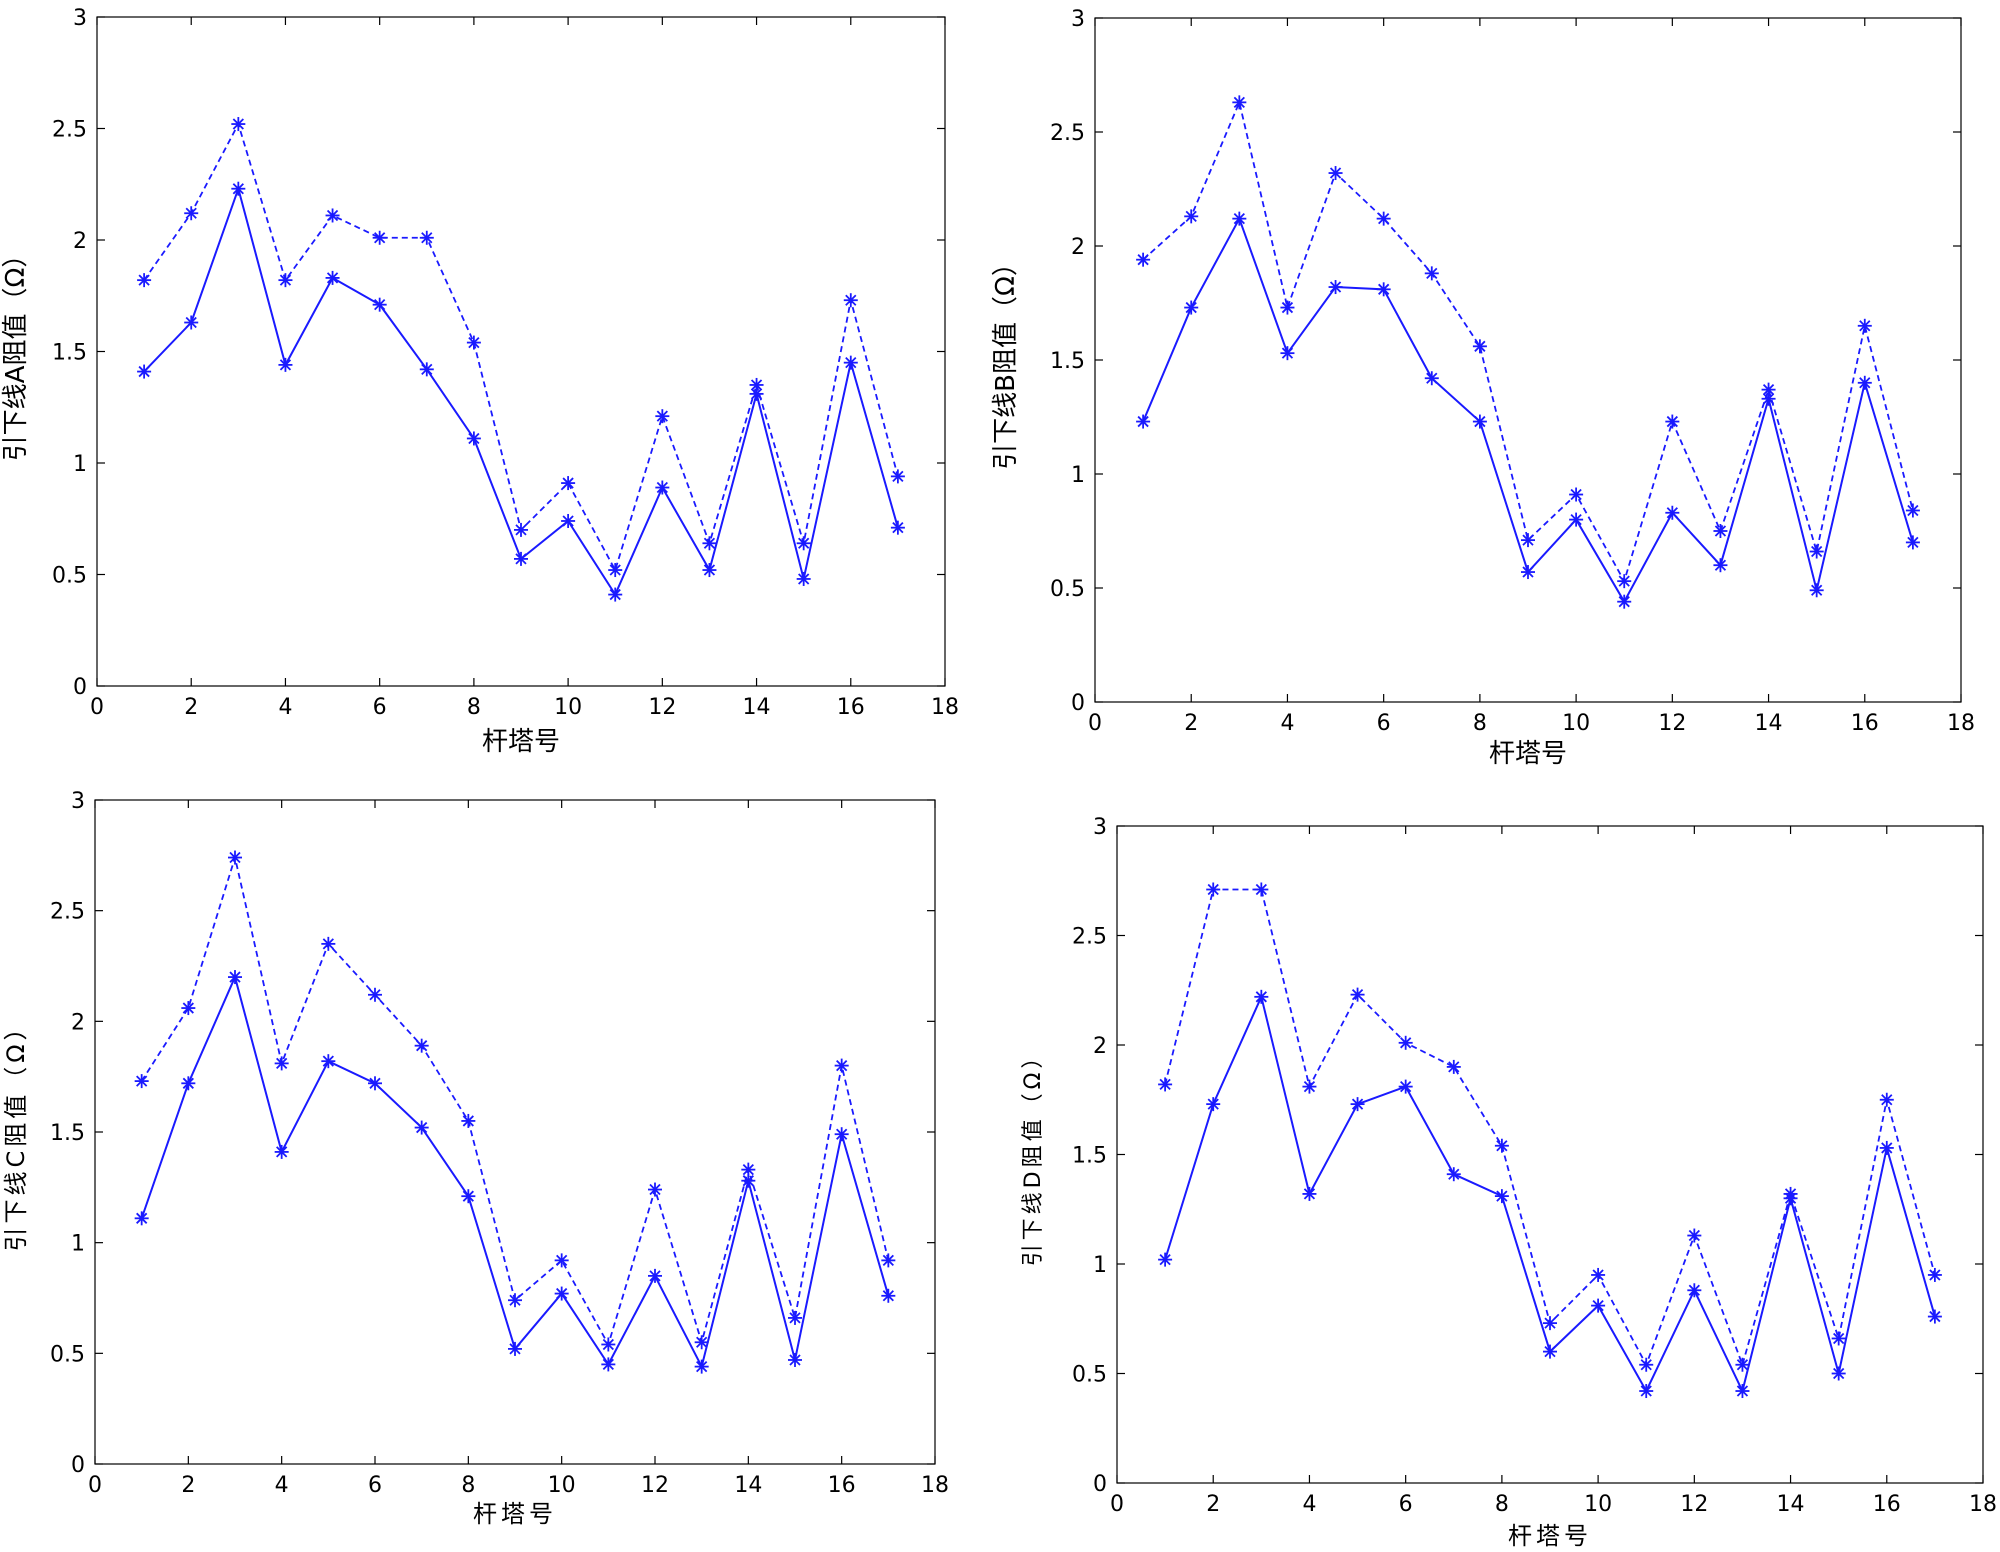 Image resolution: width=2000 pixels, height=1552 pixels. What do you see at coordinates (1528, 754) in the screenshot?
I see `chart-b-x-axis-title: 杆塔号` at bounding box center [1528, 754].